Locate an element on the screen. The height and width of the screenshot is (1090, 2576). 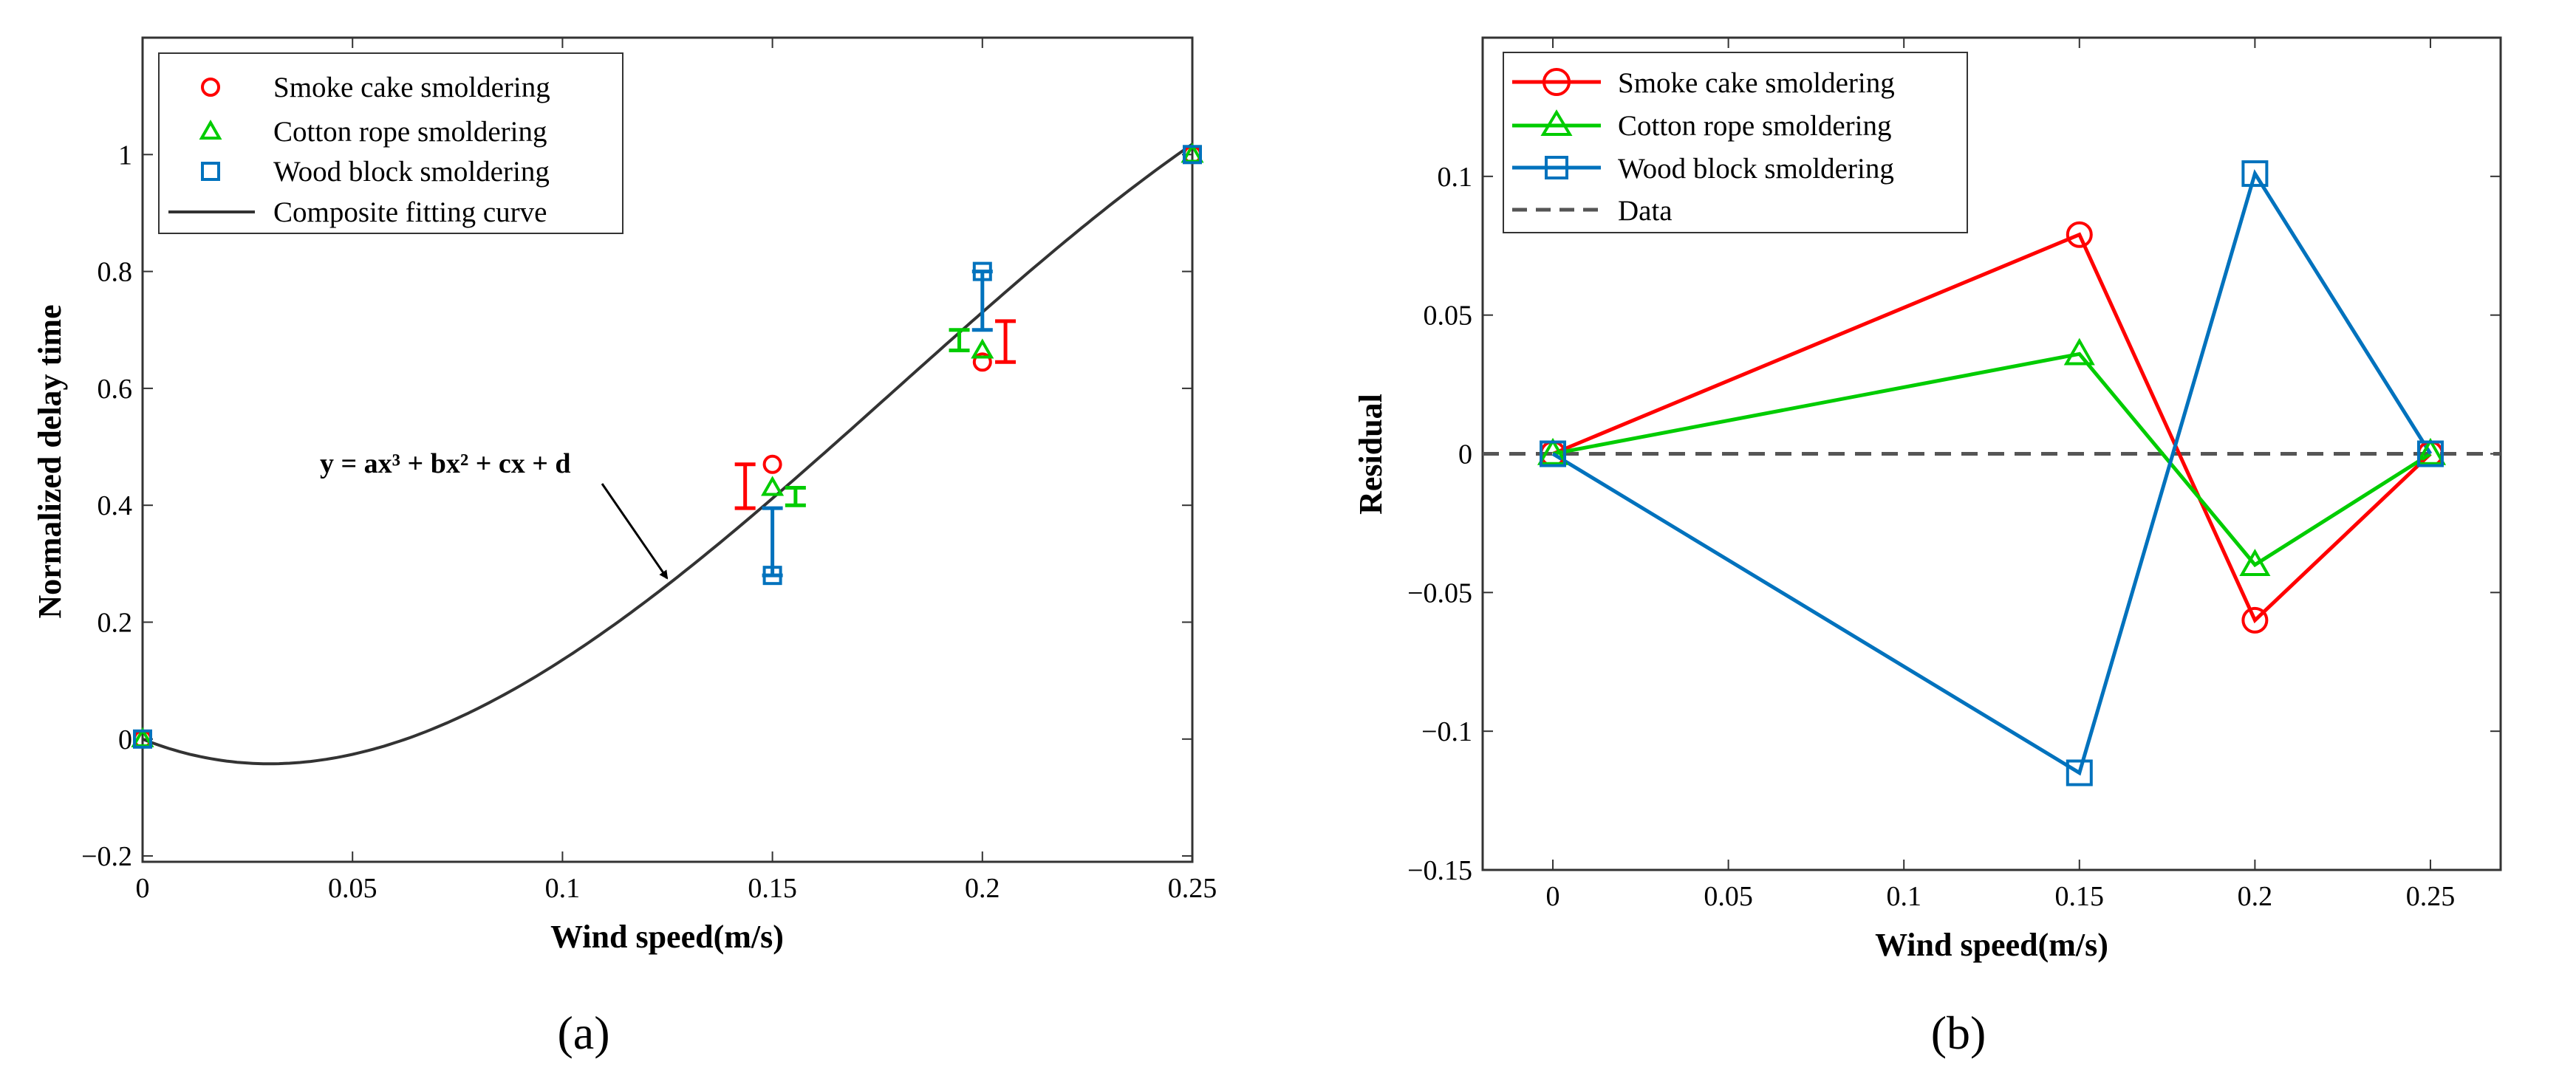
y-tick-label: 0.05 is located at coordinates (1449, 316).